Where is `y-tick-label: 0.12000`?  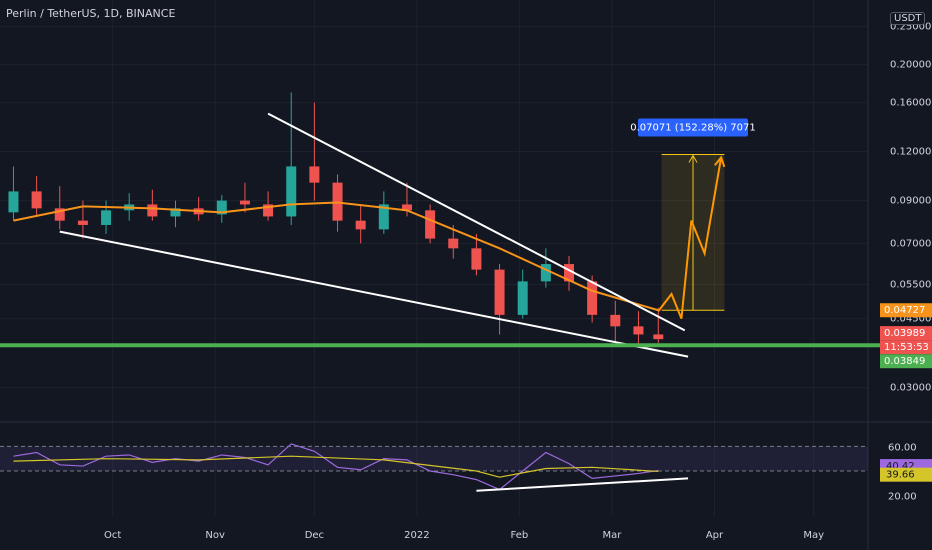 y-tick-label: 0.12000 is located at coordinates (910, 152).